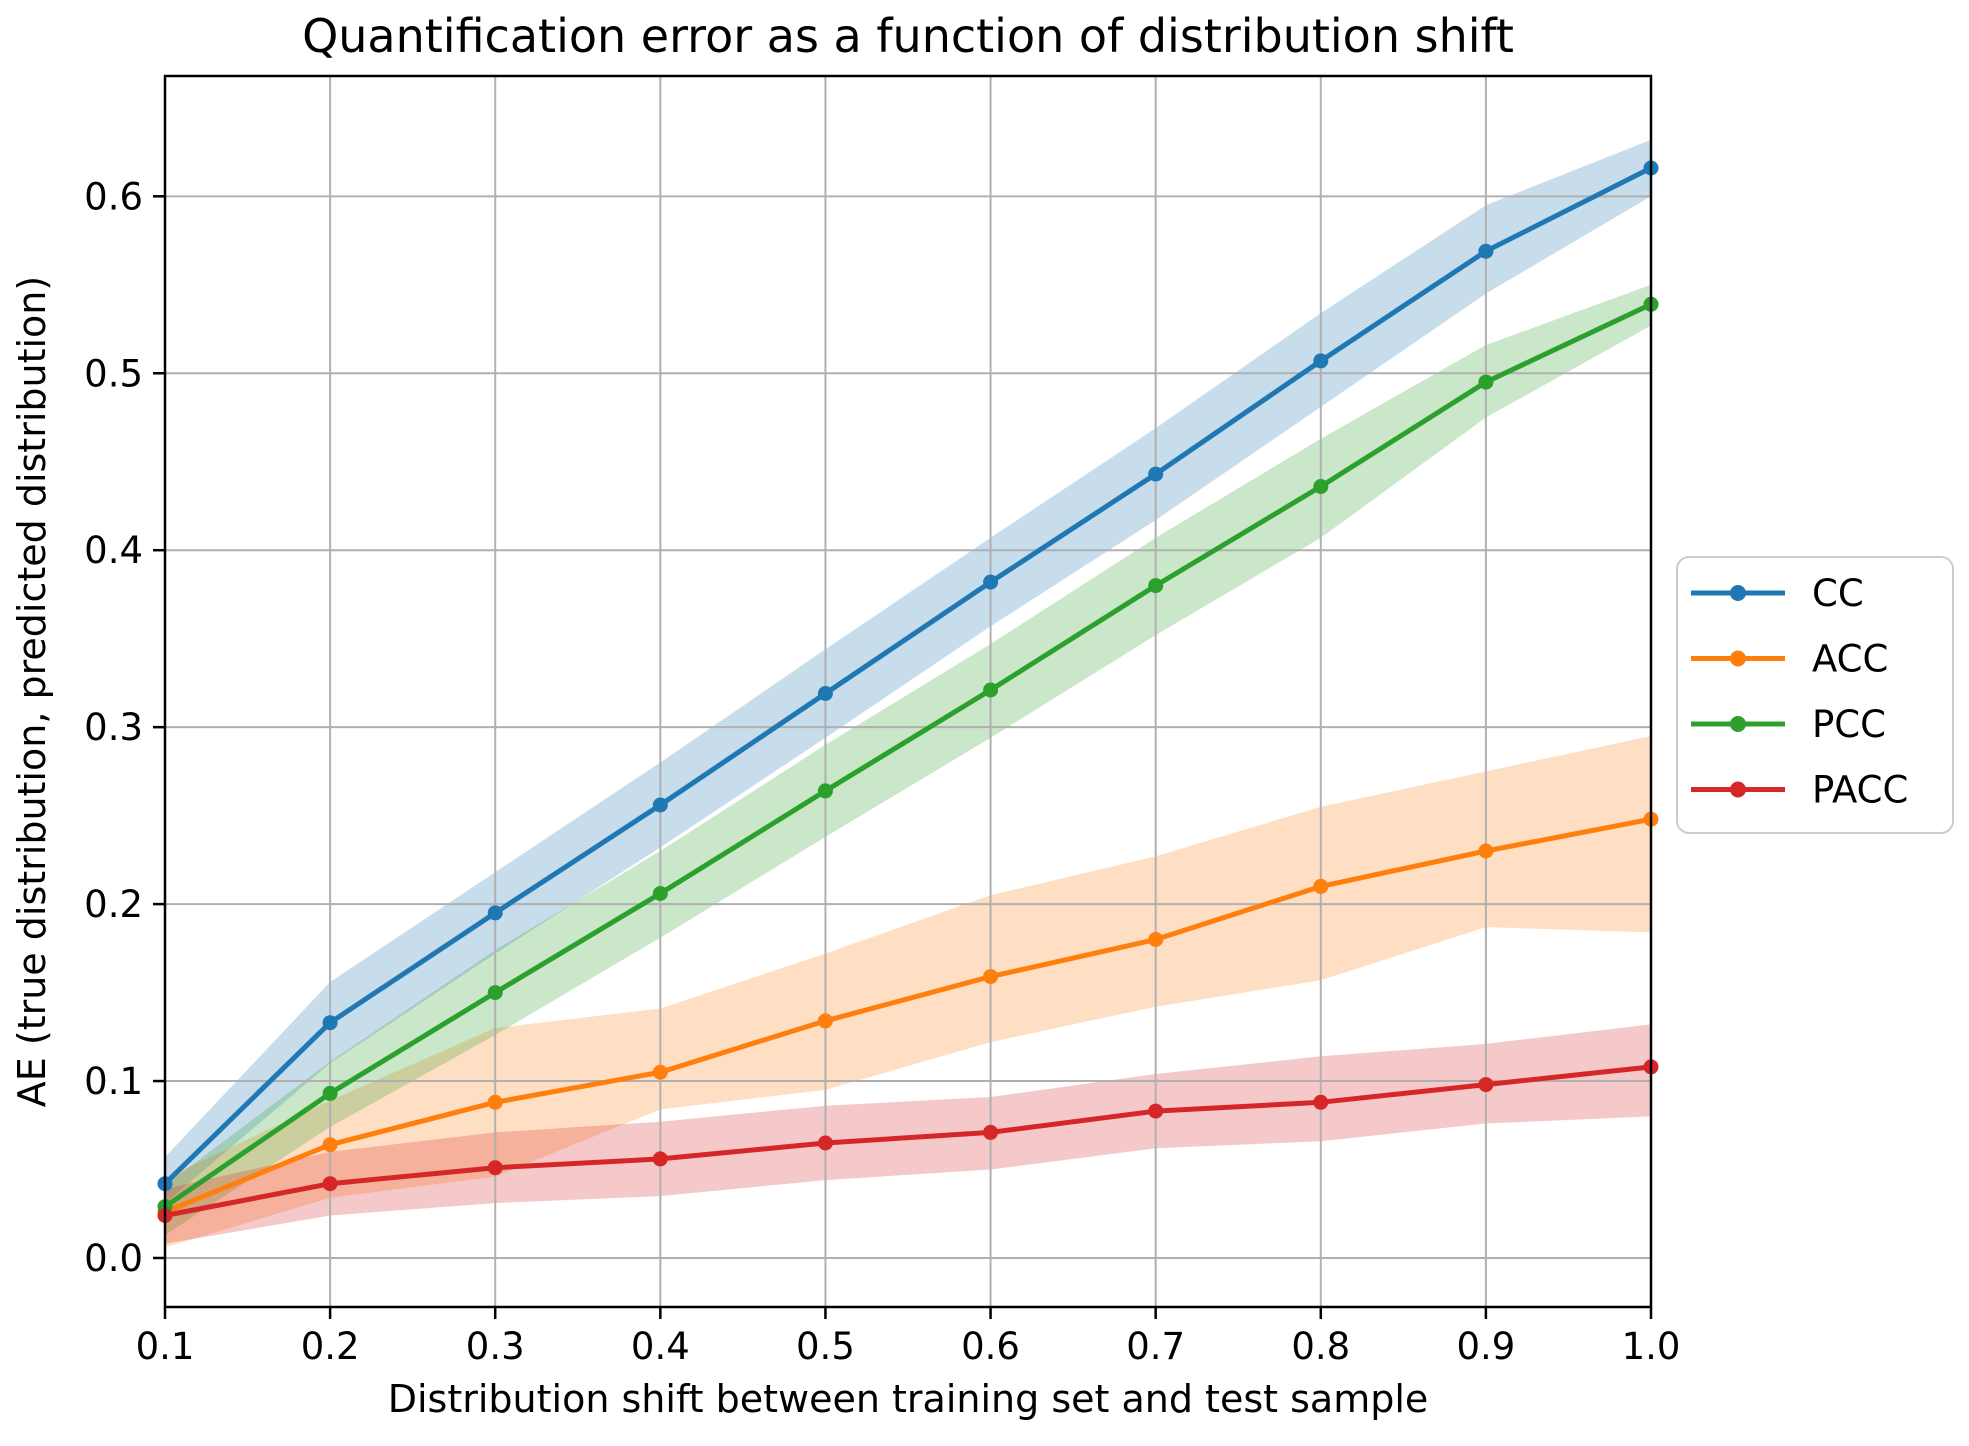  I want to click on x-tick-label: 0.3, so click(495, 1346).